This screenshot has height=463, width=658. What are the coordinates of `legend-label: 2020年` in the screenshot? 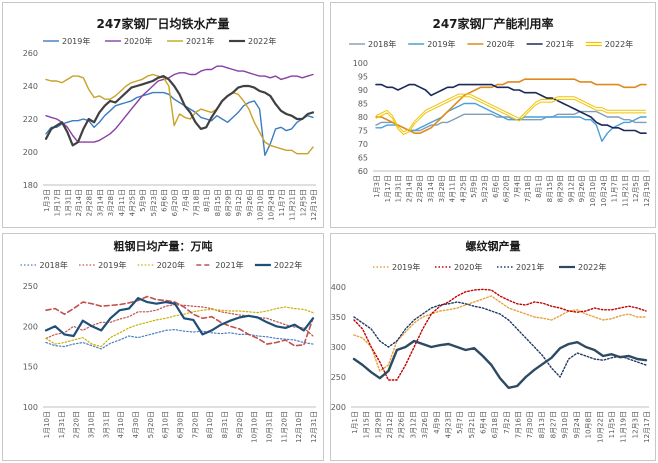 It's located at (138, 41).